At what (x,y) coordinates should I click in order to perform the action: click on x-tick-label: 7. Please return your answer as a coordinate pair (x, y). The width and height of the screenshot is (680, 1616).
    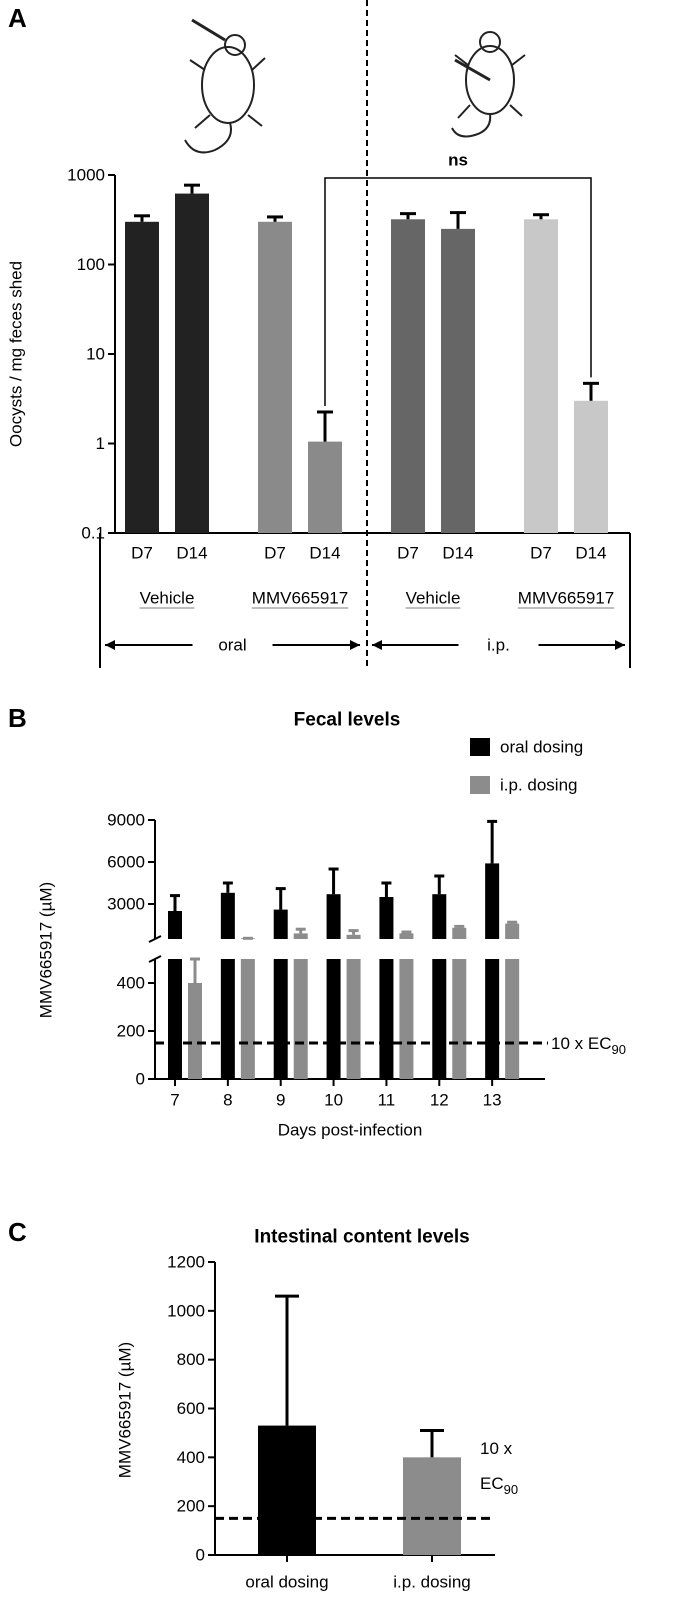
    Looking at the image, I should click on (174, 1100).